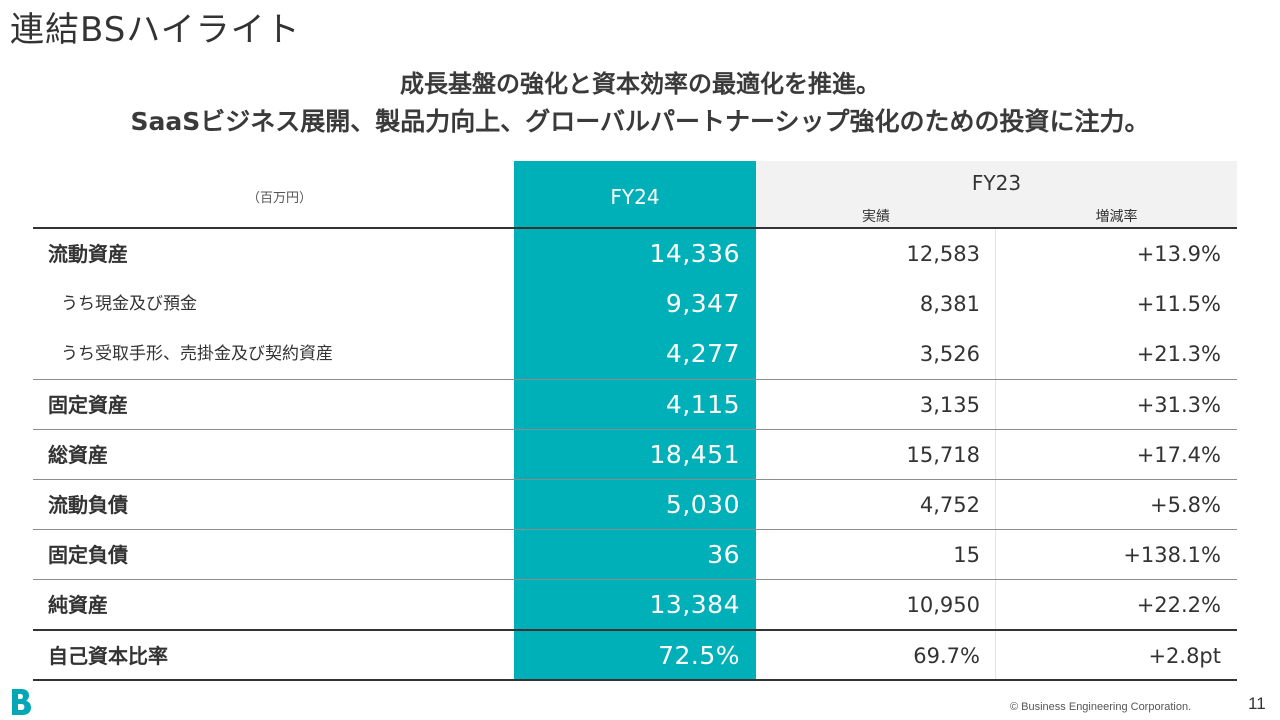  I want to click on growth-rate-value: +11.5%, so click(1178, 304).